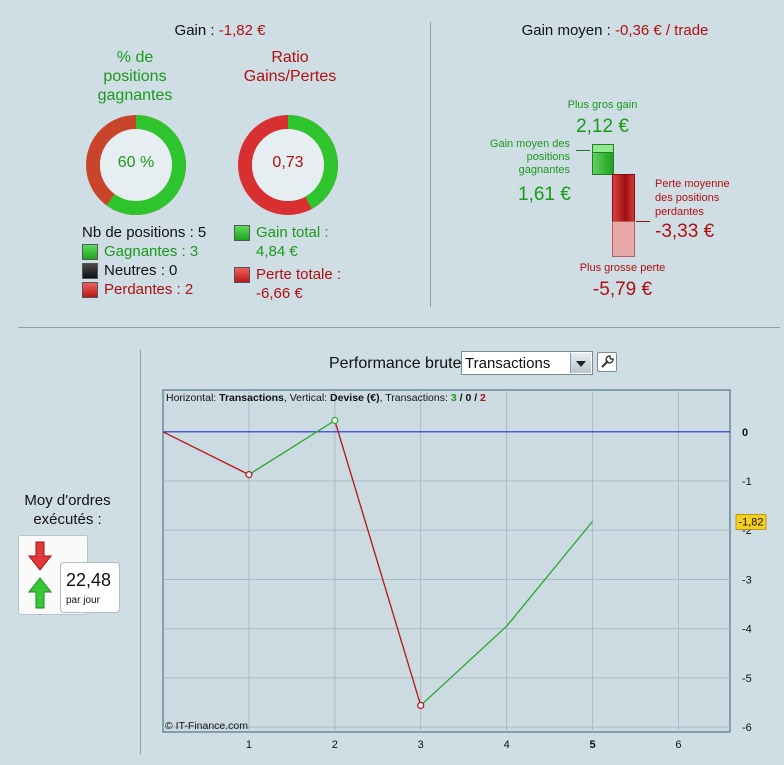  I want to click on win-pct-donut-svg, so click(136, 165).